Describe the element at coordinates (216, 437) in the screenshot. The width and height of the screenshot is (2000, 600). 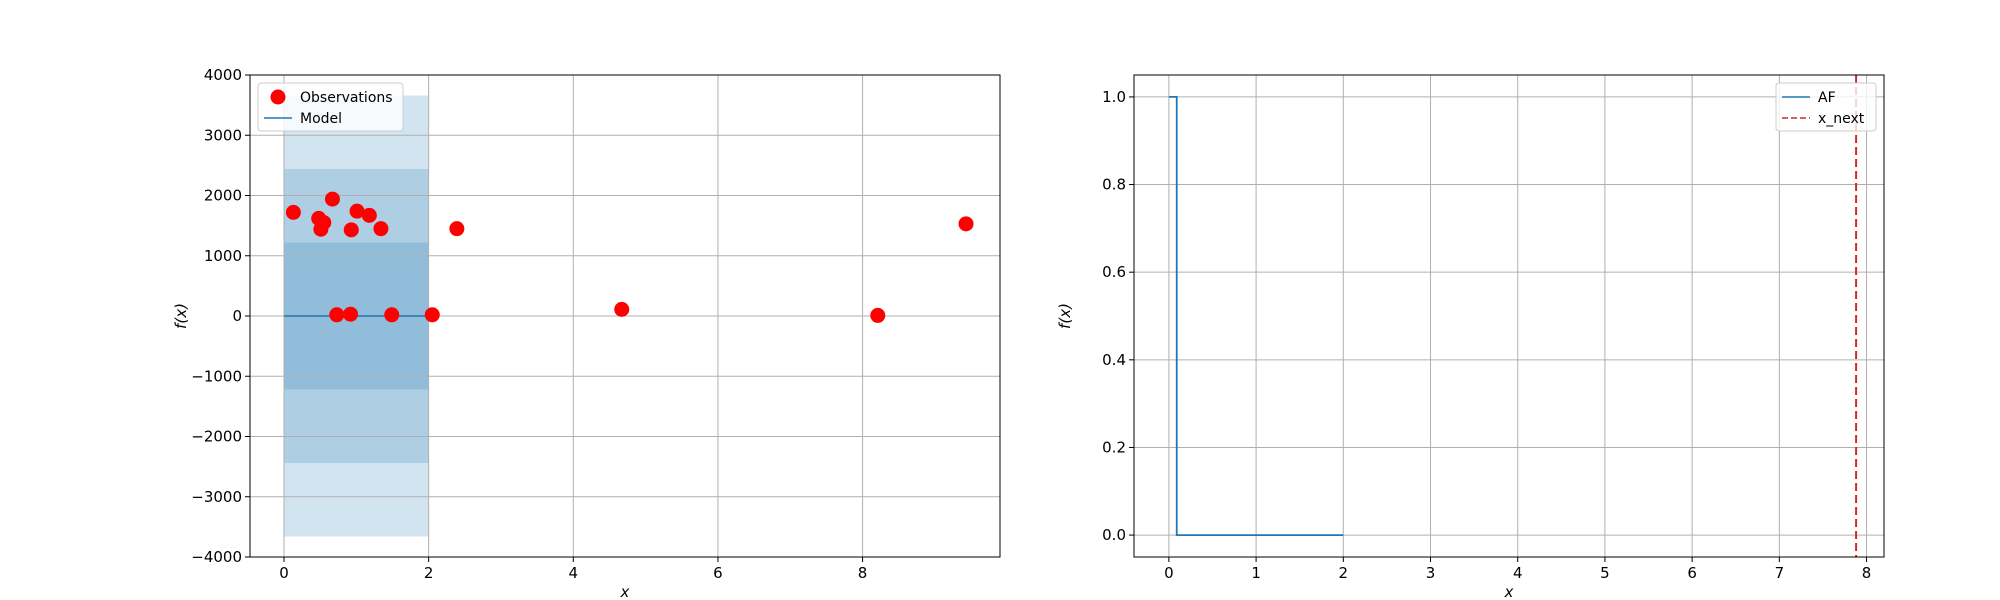
I see `y-tick-label: −2000` at that location.